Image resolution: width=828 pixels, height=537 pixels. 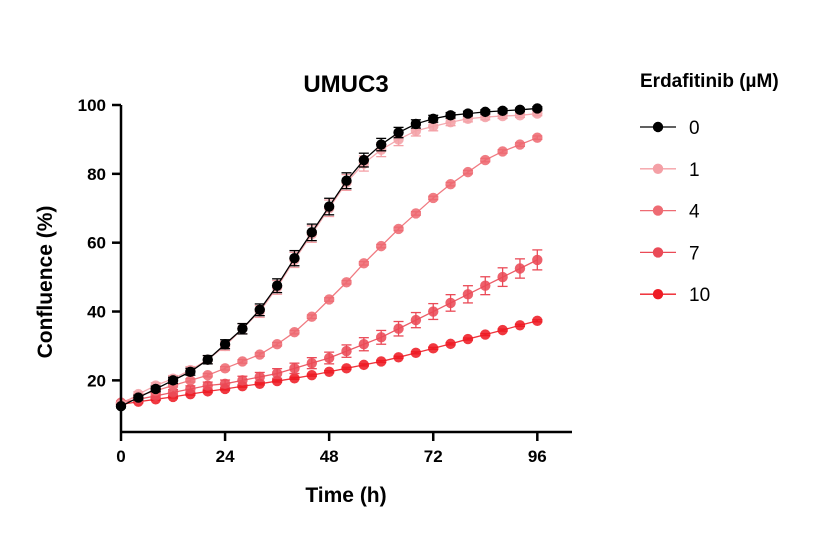 What do you see at coordinates (120, 456) in the screenshot?
I see `x-tick-label: 0` at bounding box center [120, 456].